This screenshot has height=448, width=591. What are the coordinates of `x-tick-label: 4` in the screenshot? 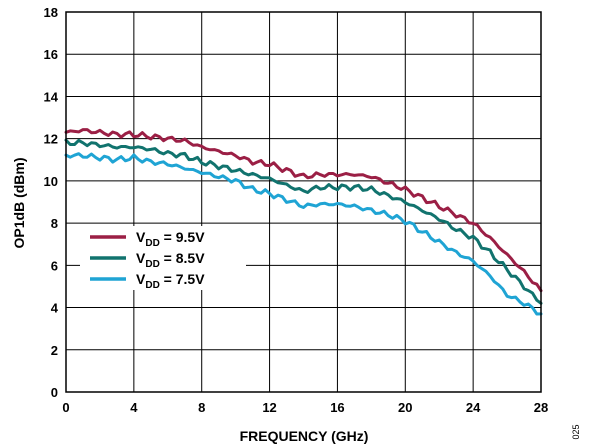 It's located at (134, 407).